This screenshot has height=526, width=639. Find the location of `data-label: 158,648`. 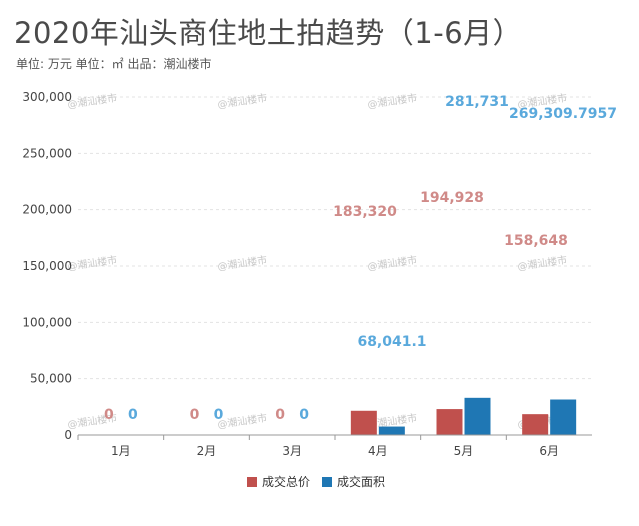

data-label: 158,648 is located at coordinates (536, 241).